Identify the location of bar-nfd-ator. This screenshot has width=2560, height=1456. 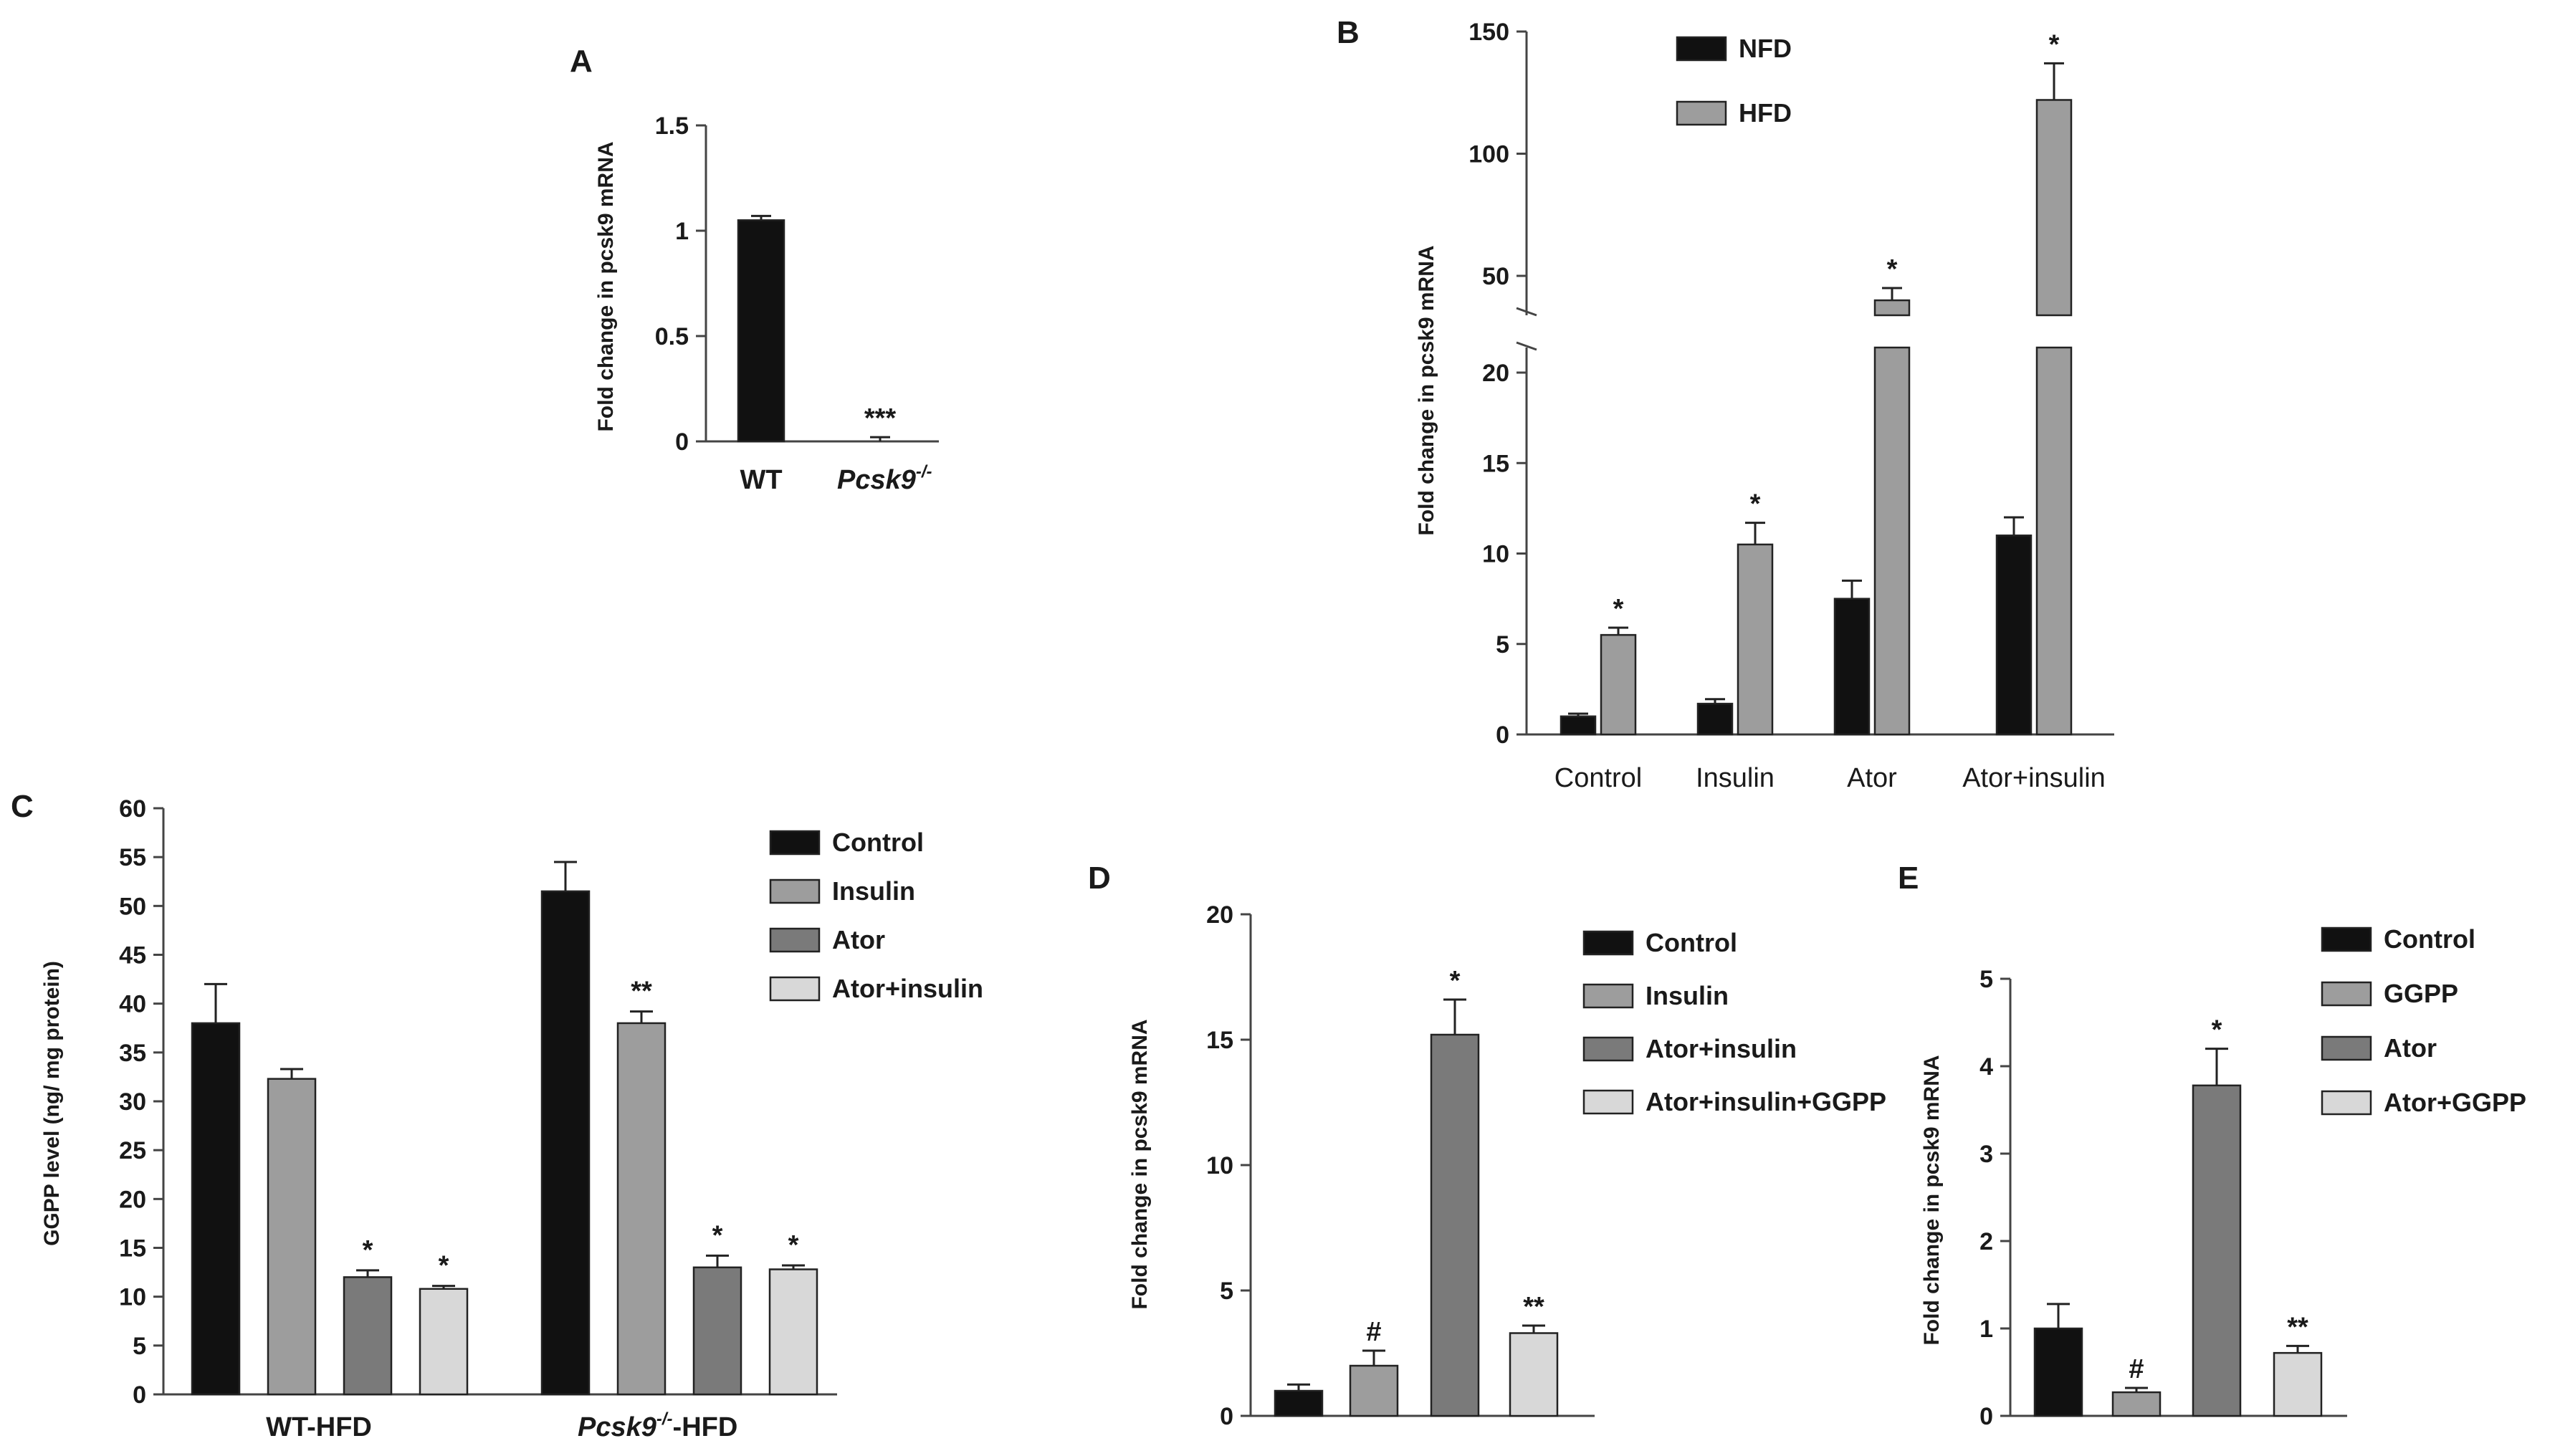
(1852, 667).